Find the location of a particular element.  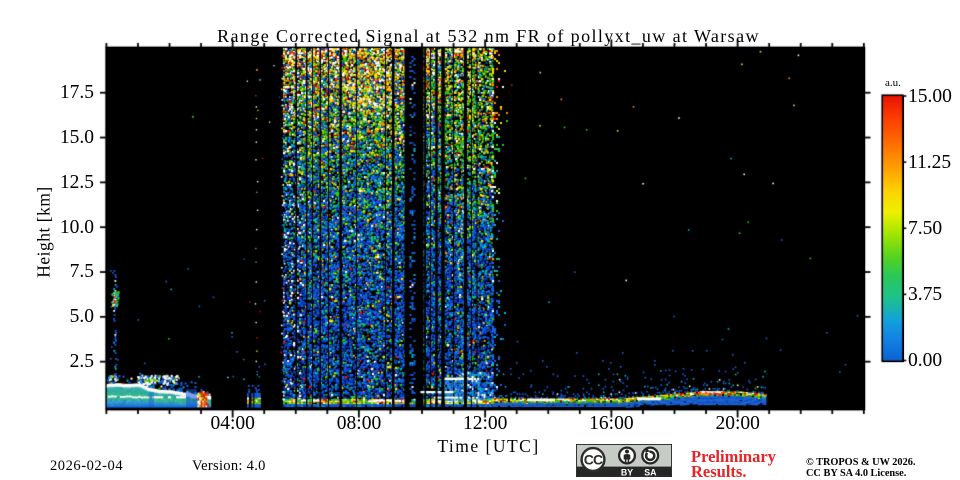

svg-text: BY is located at coordinates (627, 472).